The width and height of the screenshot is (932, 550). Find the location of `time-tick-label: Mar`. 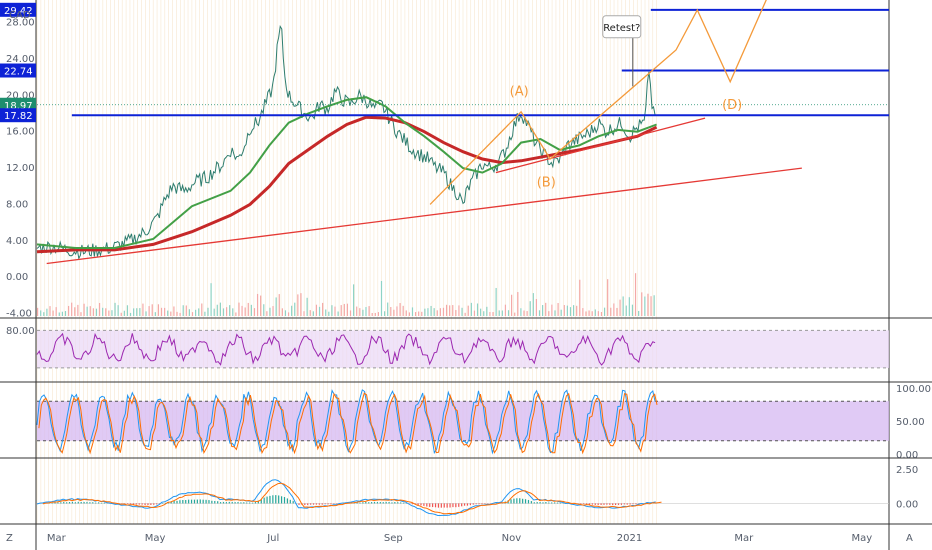

time-tick-label: Mar is located at coordinates (57, 538).